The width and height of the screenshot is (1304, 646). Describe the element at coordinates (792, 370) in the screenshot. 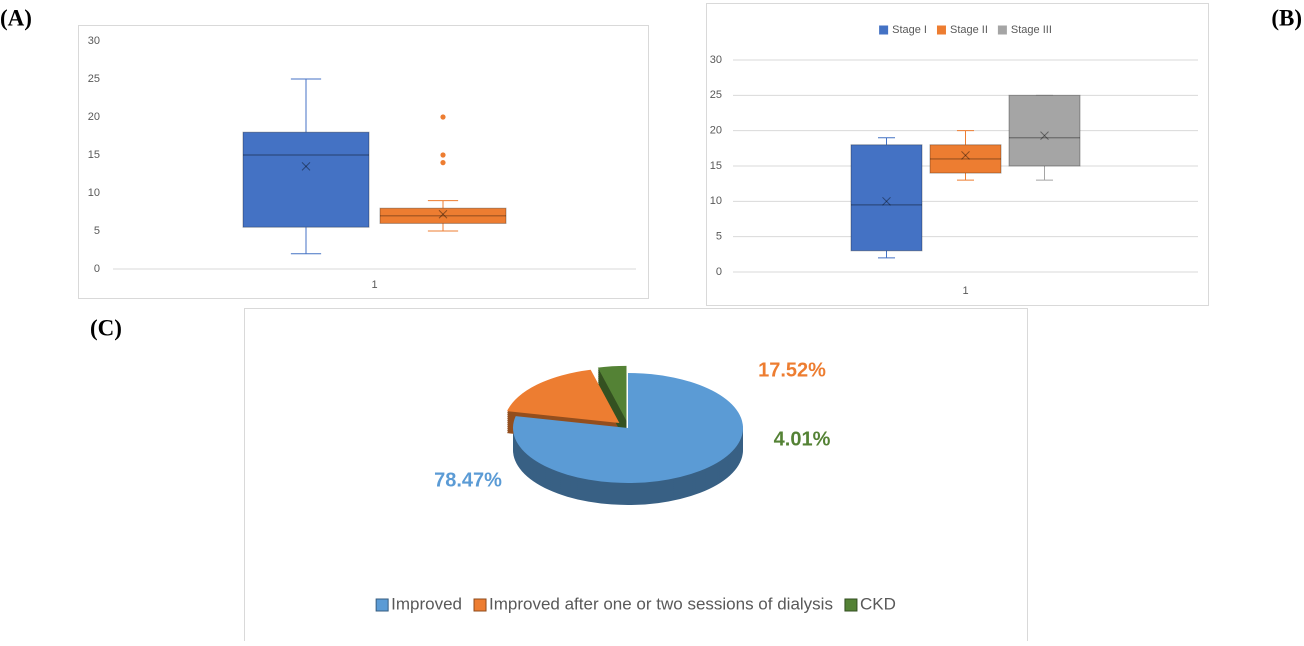

I see `data-label: 17.52%` at that location.